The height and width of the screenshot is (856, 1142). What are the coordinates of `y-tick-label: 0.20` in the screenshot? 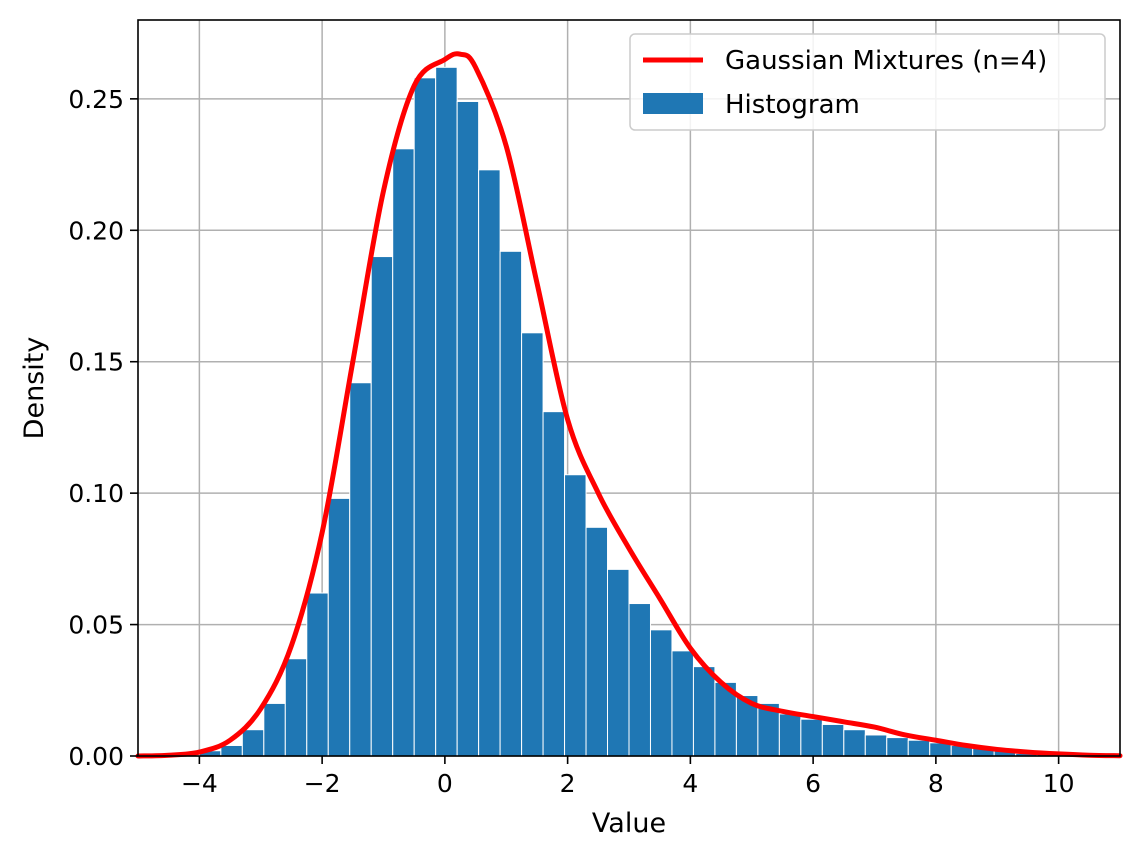 It's located at (96, 230).